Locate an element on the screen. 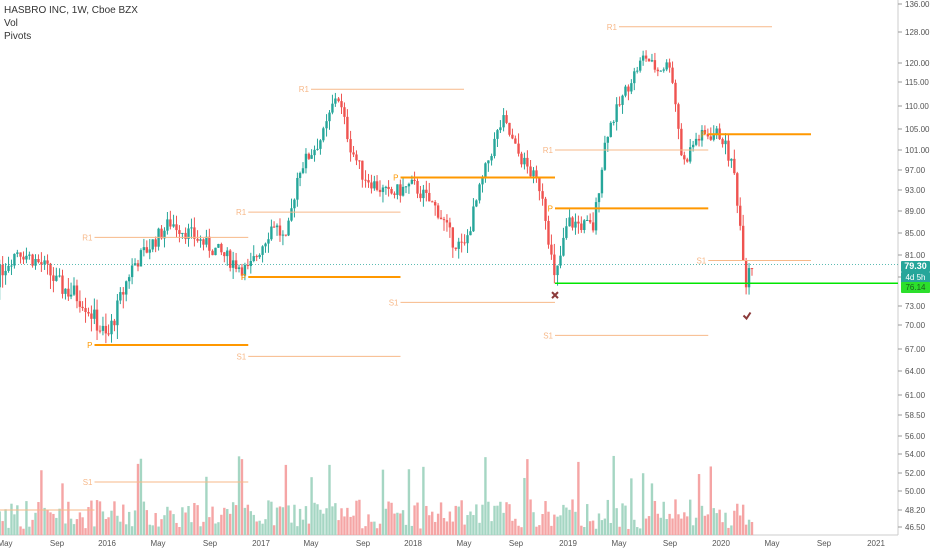 This screenshot has height=550, width=932. price-tick-label: 115.00 is located at coordinates (917, 82).